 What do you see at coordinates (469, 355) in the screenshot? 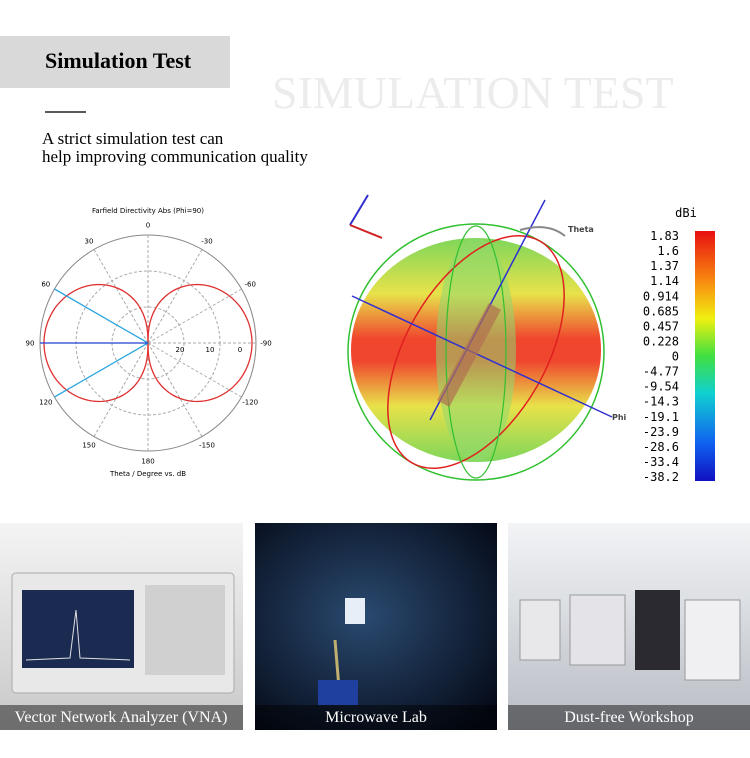
I see `antenna` at bounding box center [469, 355].